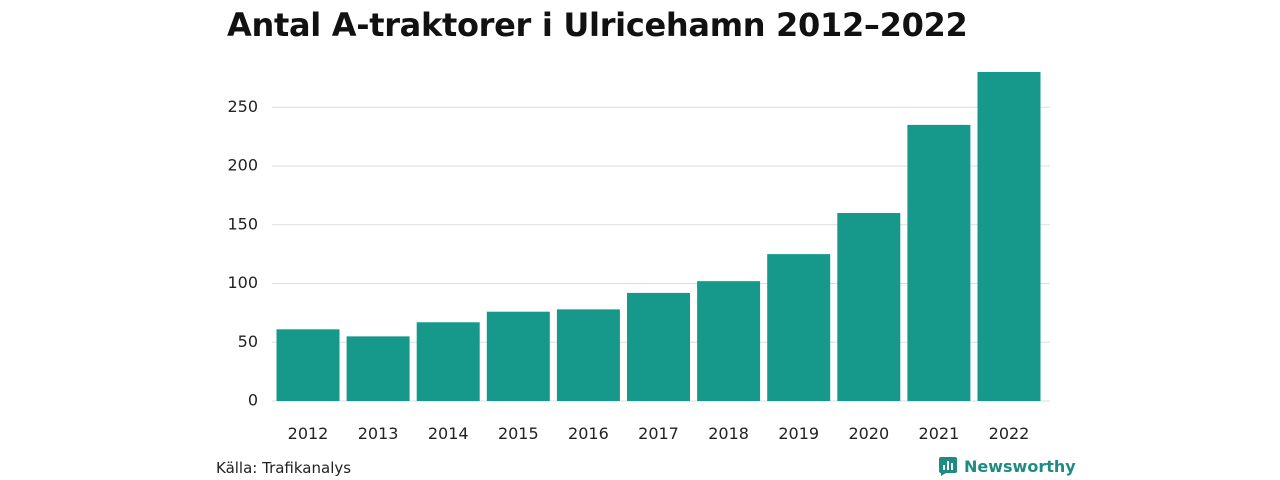 Image resolution: width=1280 pixels, height=480 pixels. What do you see at coordinates (597, 25) in the screenshot?
I see `chart-title: Antal A-traktorer i Ulricehamn 2012–2022` at bounding box center [597, 25].